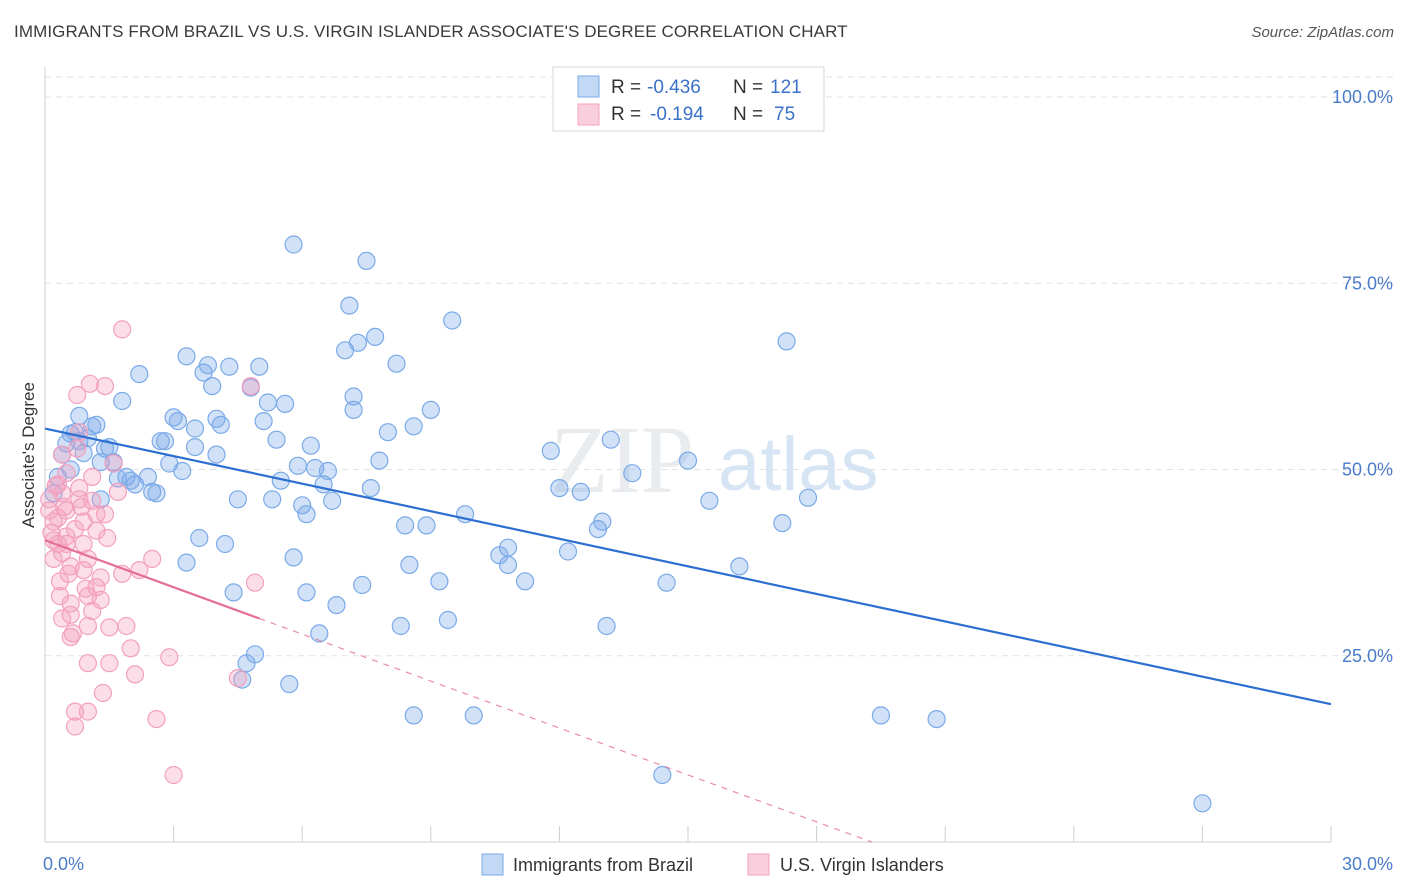 The height and width of the screenshot is (892, 1406). Describe the element at coordinates (492, 864) in the screenshot. I see `legend-swatch-brazil` at that location.